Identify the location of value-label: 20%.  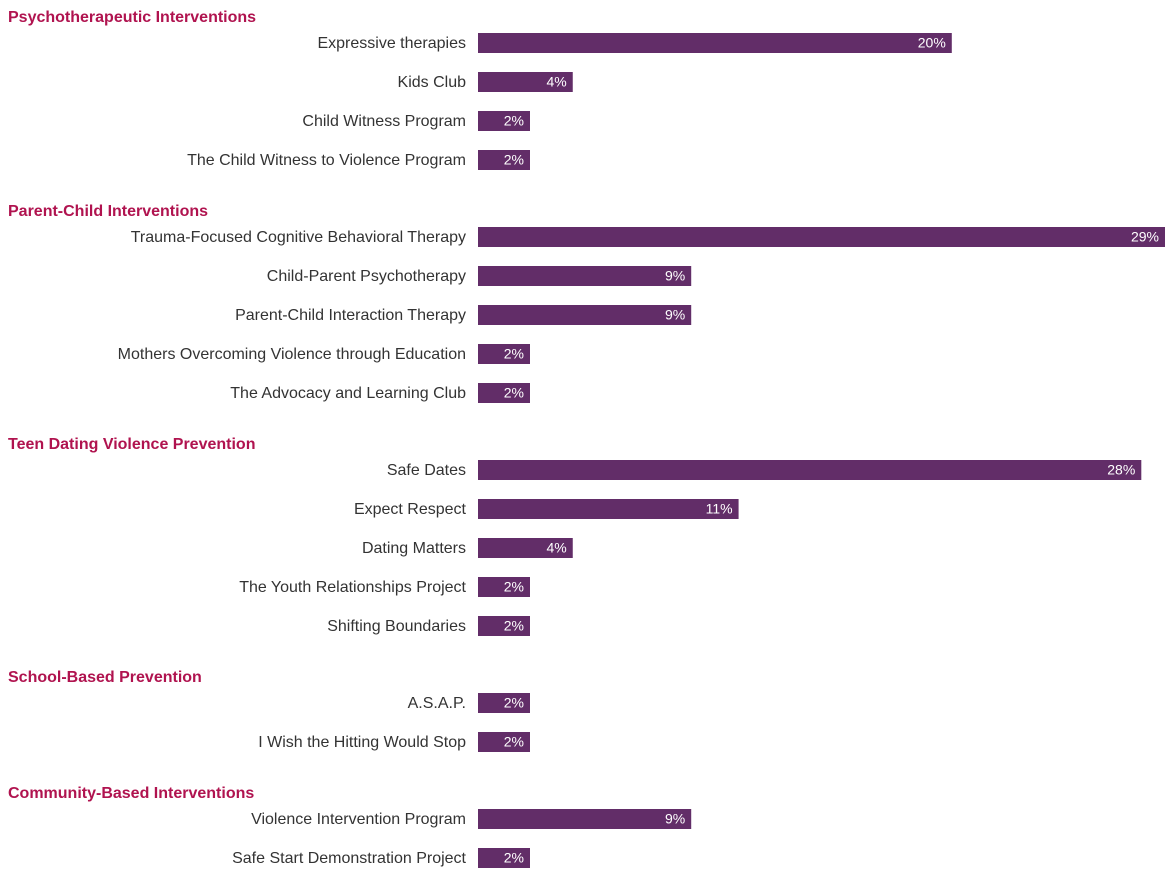
(932, 43).